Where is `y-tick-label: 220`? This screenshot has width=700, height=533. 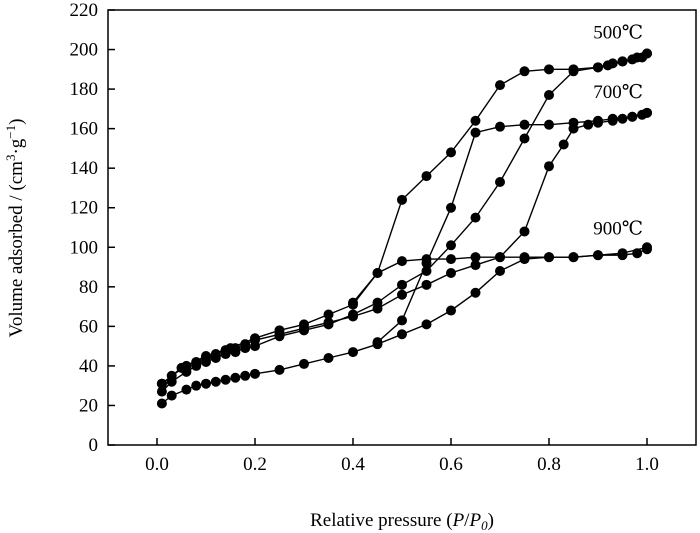 y-tick-label: 220 is located at coordinates (84, 10).